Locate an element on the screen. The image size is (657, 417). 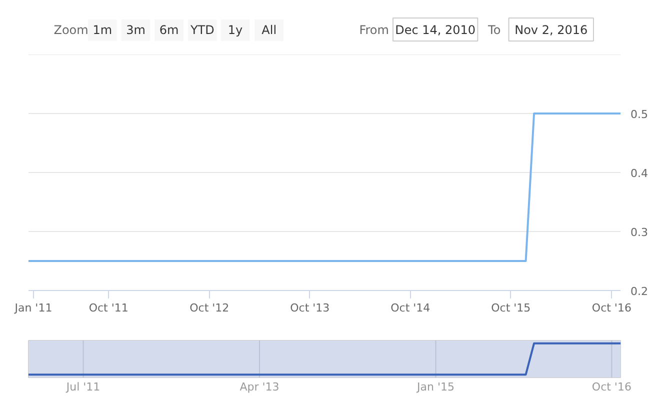
x-tick-label: Oct '13 is located at coordinates (310, 308).